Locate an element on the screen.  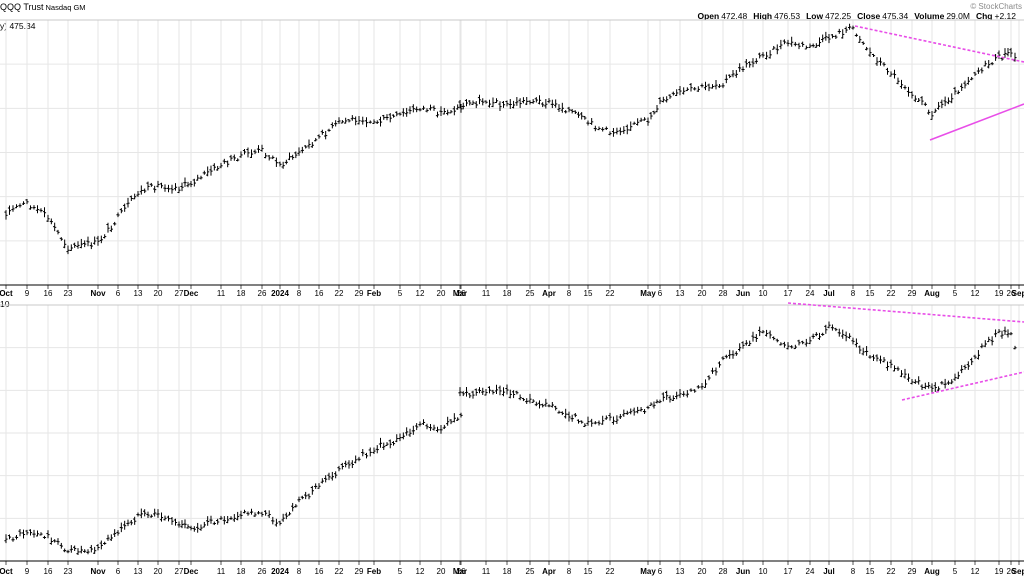
upper-panel-label: y) 475.34 is located at coordinates (18, 26).